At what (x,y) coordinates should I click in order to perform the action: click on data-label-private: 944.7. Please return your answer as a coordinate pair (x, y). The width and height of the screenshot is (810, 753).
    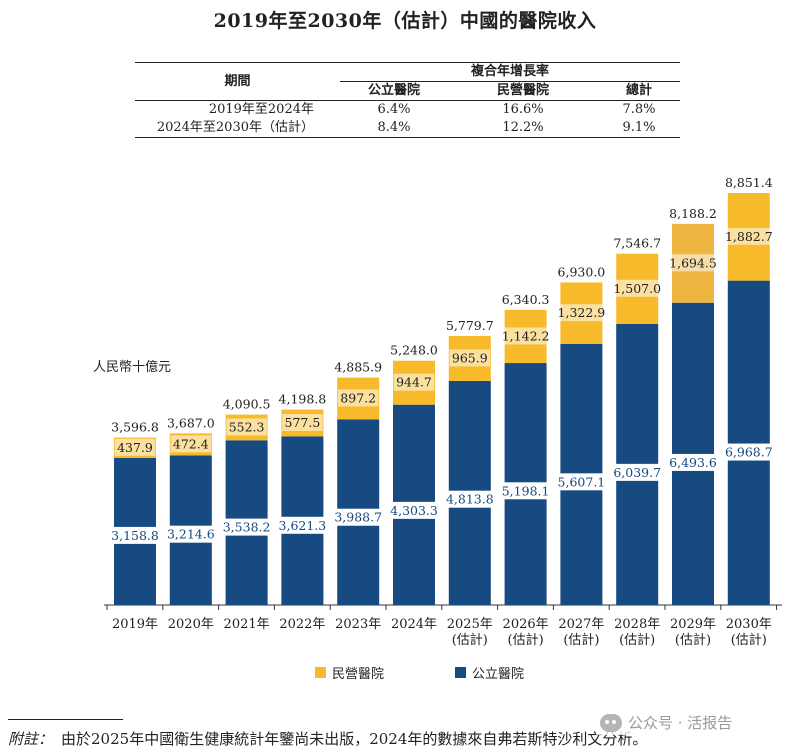
    Looking at the image, I should click on (414, 382).